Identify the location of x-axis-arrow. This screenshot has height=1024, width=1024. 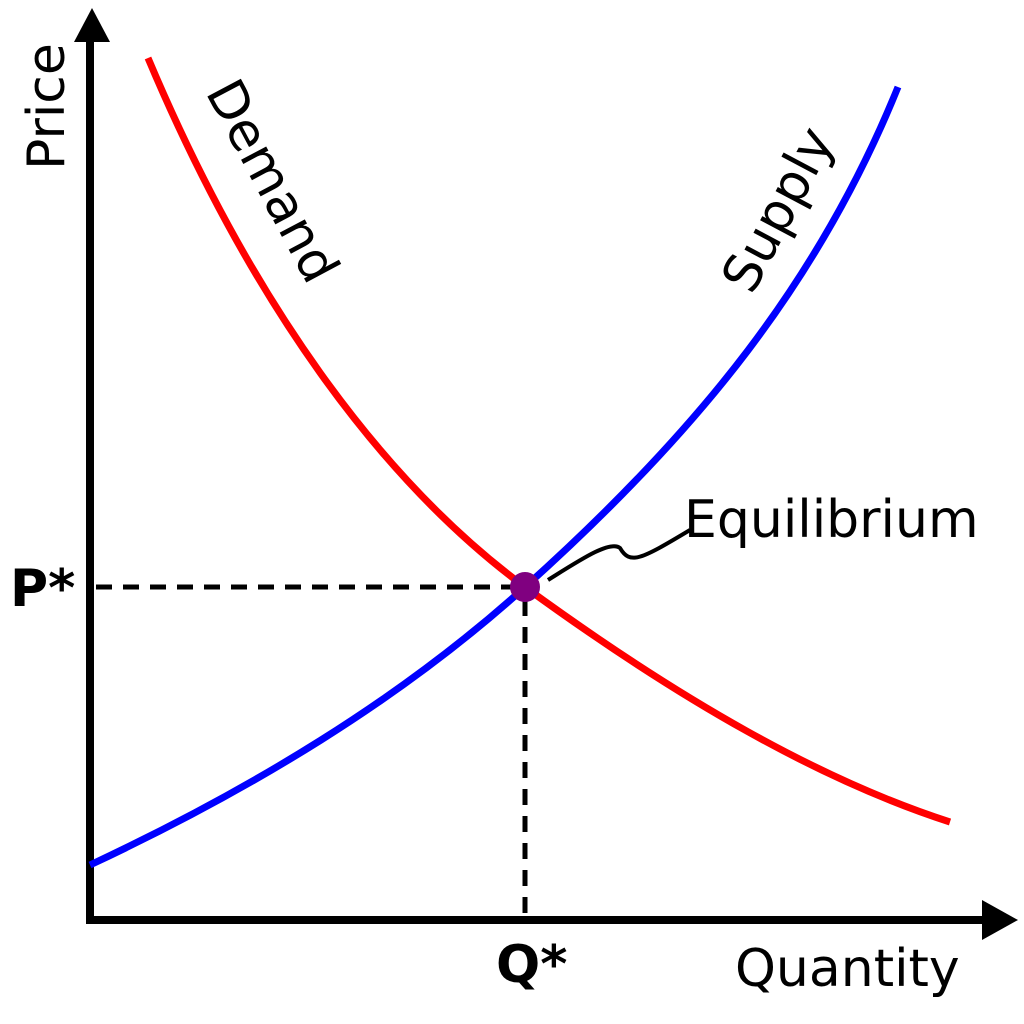
(1000, 920).